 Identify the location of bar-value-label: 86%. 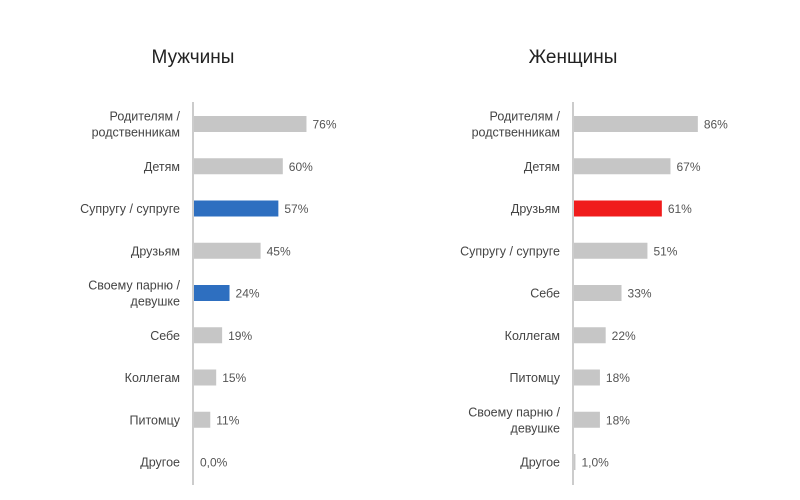
(716, 125).